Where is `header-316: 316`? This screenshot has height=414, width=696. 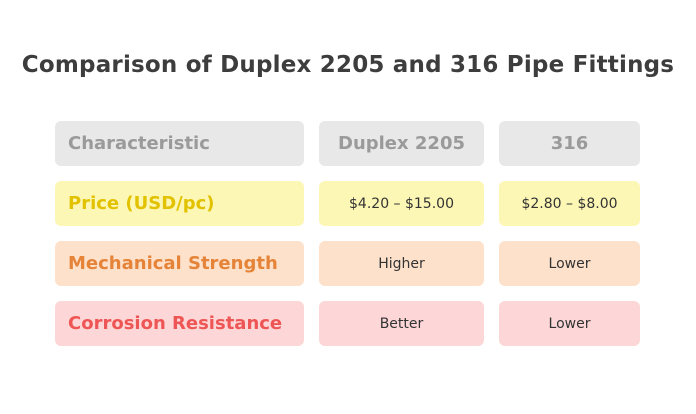
header-316: 316 is located at coordinates (569, 143).